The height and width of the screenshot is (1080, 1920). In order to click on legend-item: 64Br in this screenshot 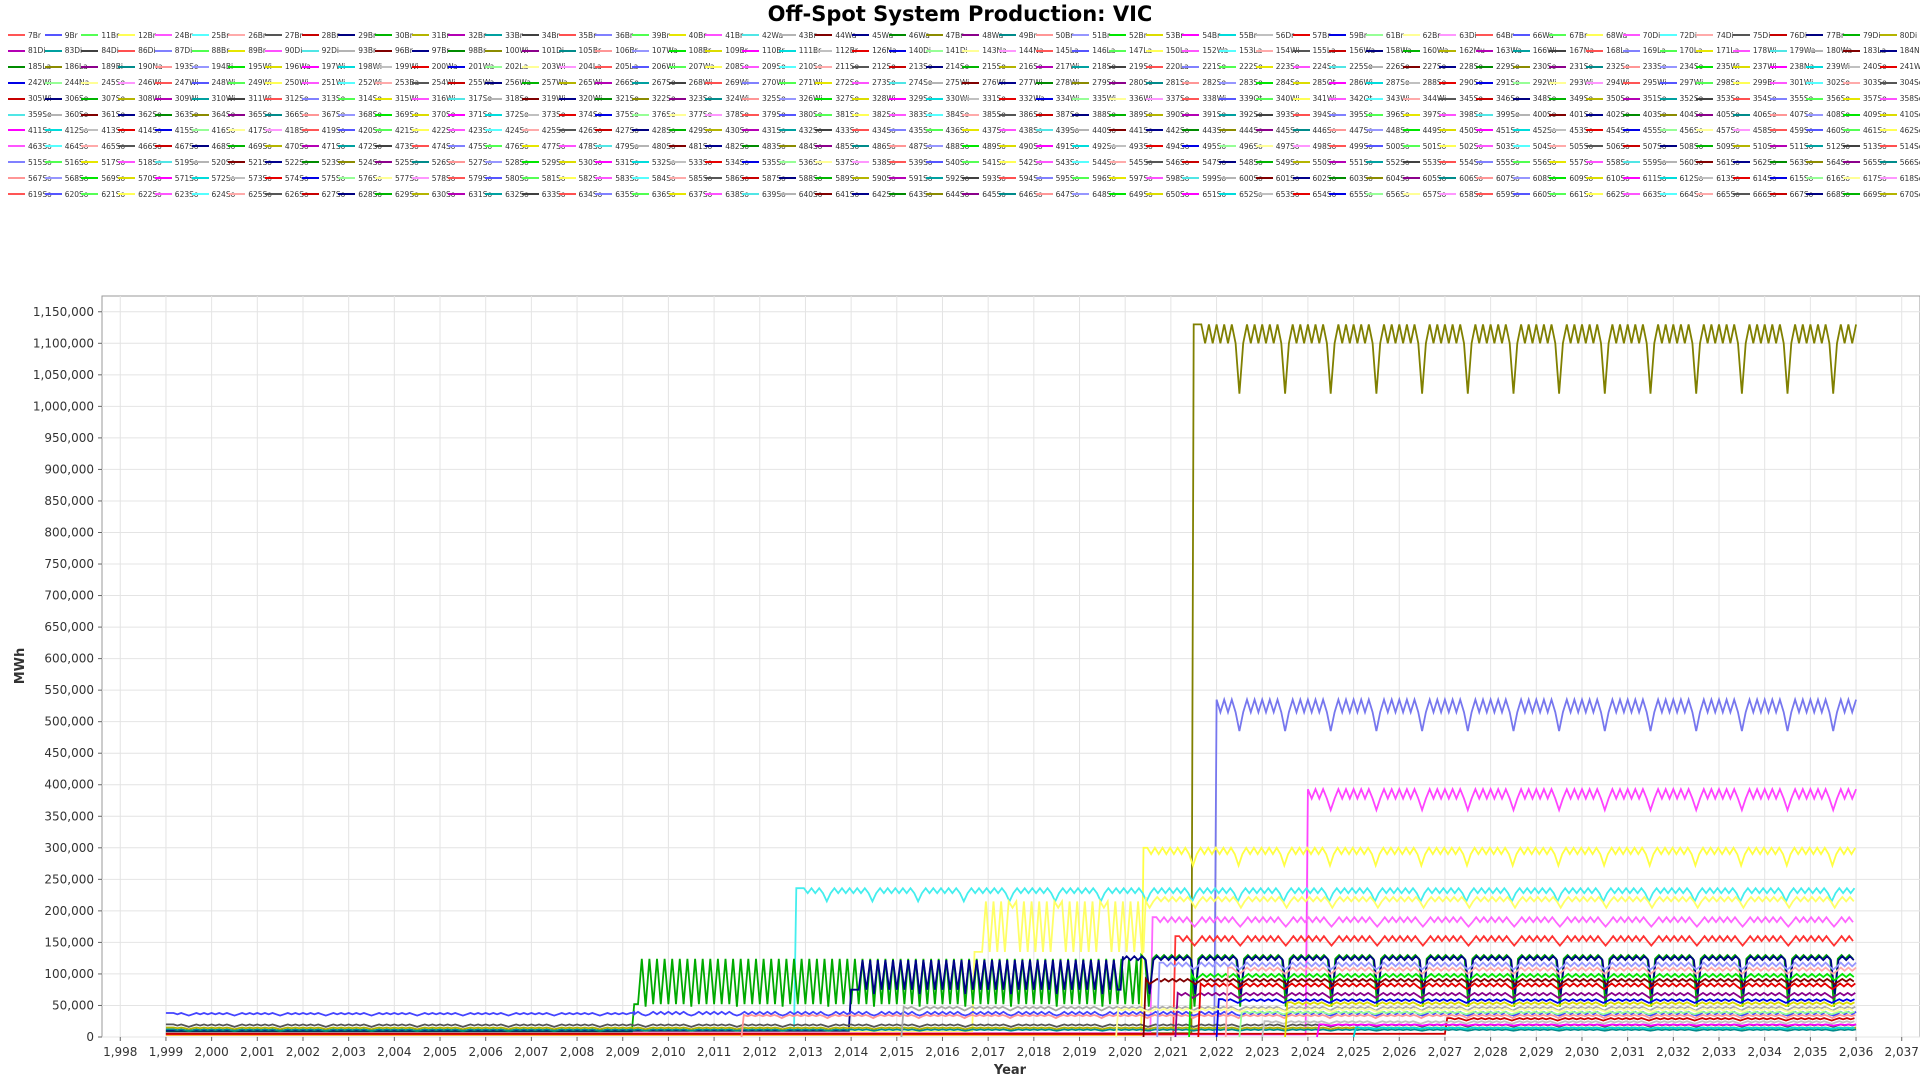, I will do `click(1495, 35)`.